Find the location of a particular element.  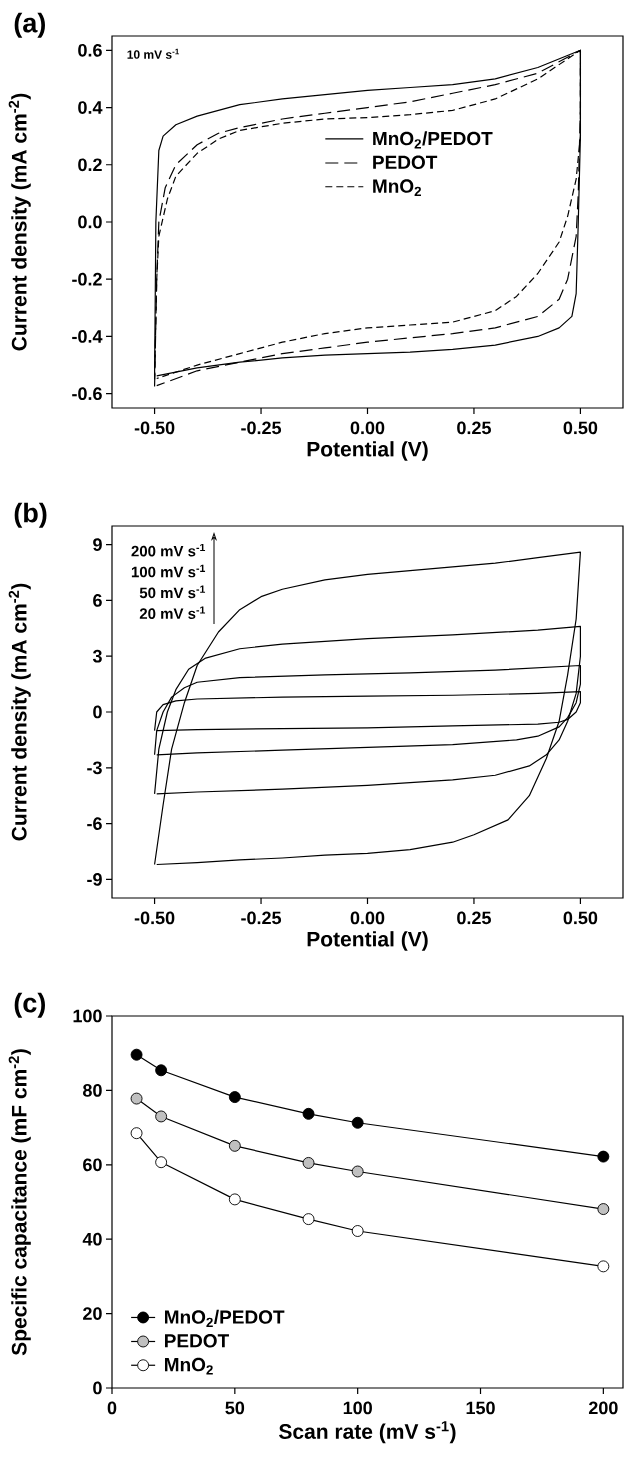

y-tick-label: 0.4 is located at coordinates (90, 107).